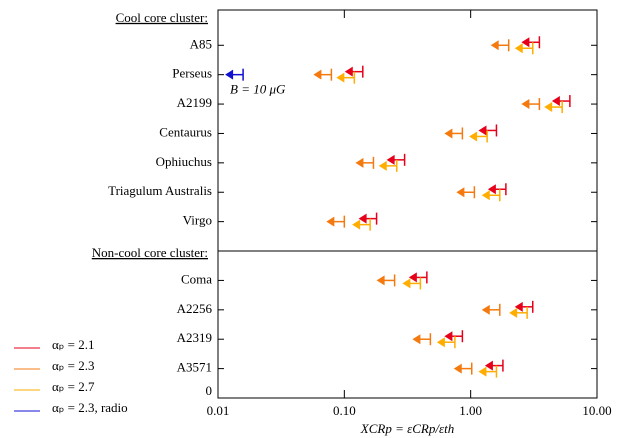 This screenshot has width=623, height=438. What do you see at coordinates (197, 220) in the screenshot?
I see `y-category-label: Virgo` at bounding box center [197, 220].